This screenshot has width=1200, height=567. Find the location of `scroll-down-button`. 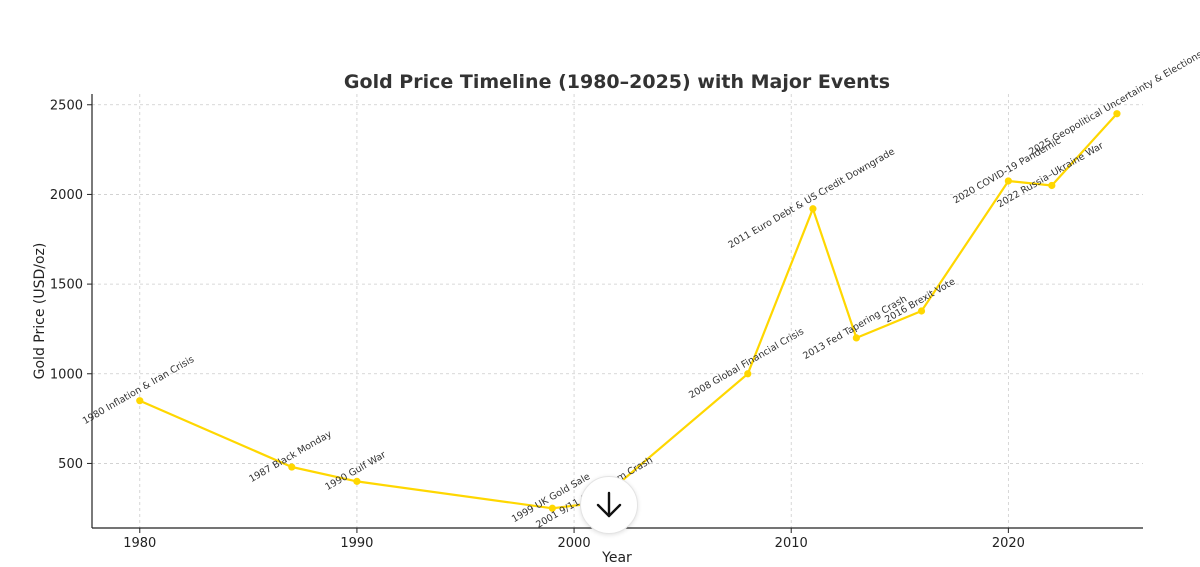

scroll-down-button is located at coordinates (609, 505).